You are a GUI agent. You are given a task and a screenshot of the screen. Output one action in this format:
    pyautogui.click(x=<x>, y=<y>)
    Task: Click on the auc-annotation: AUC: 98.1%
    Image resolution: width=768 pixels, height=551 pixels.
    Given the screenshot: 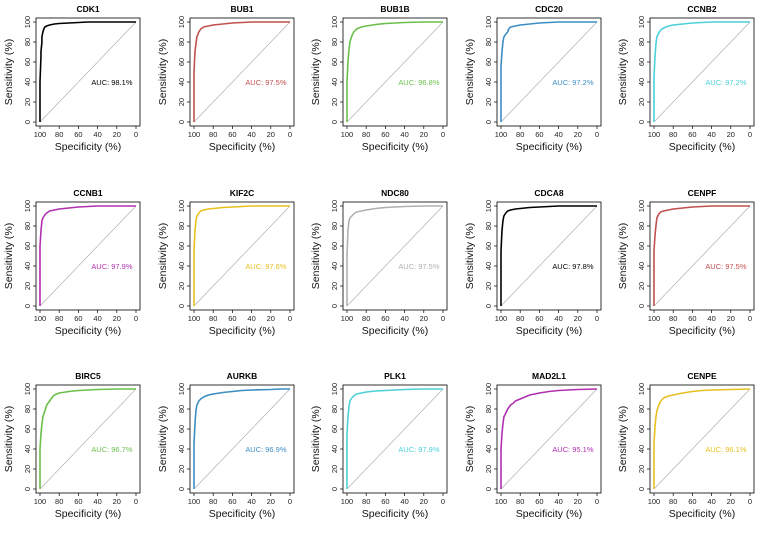 What is the action you would take?
    pyautogui.click(x=112, y=82)
    